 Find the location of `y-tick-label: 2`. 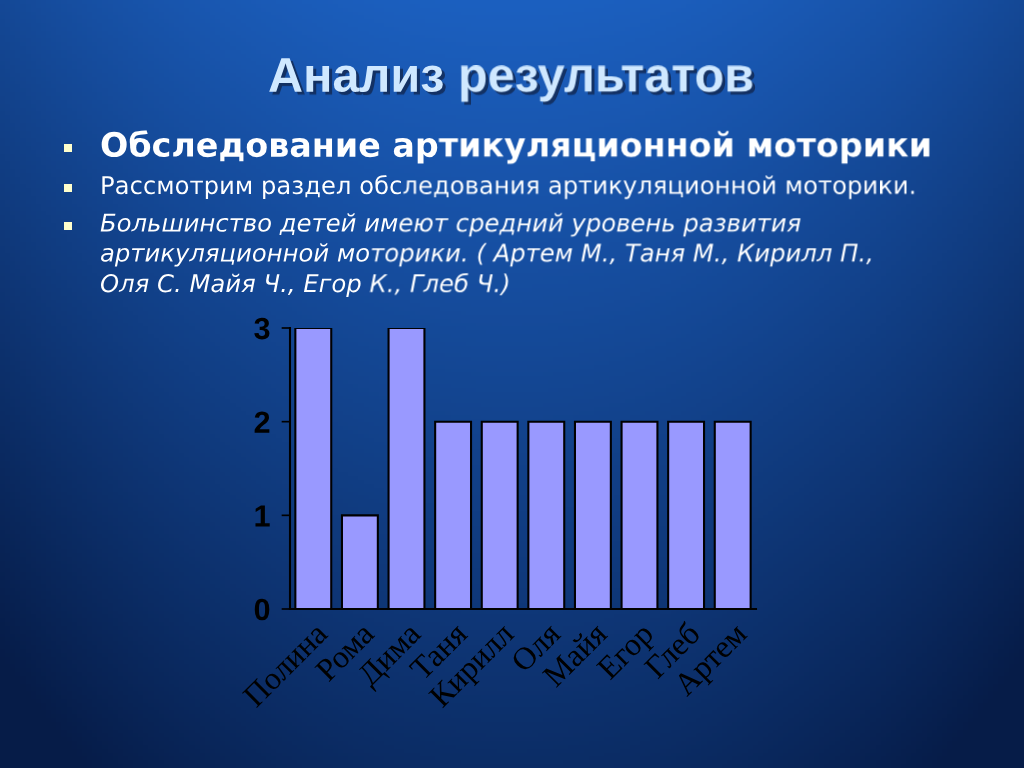

y-tick-label: 2 is located at coordinates (262, 422).